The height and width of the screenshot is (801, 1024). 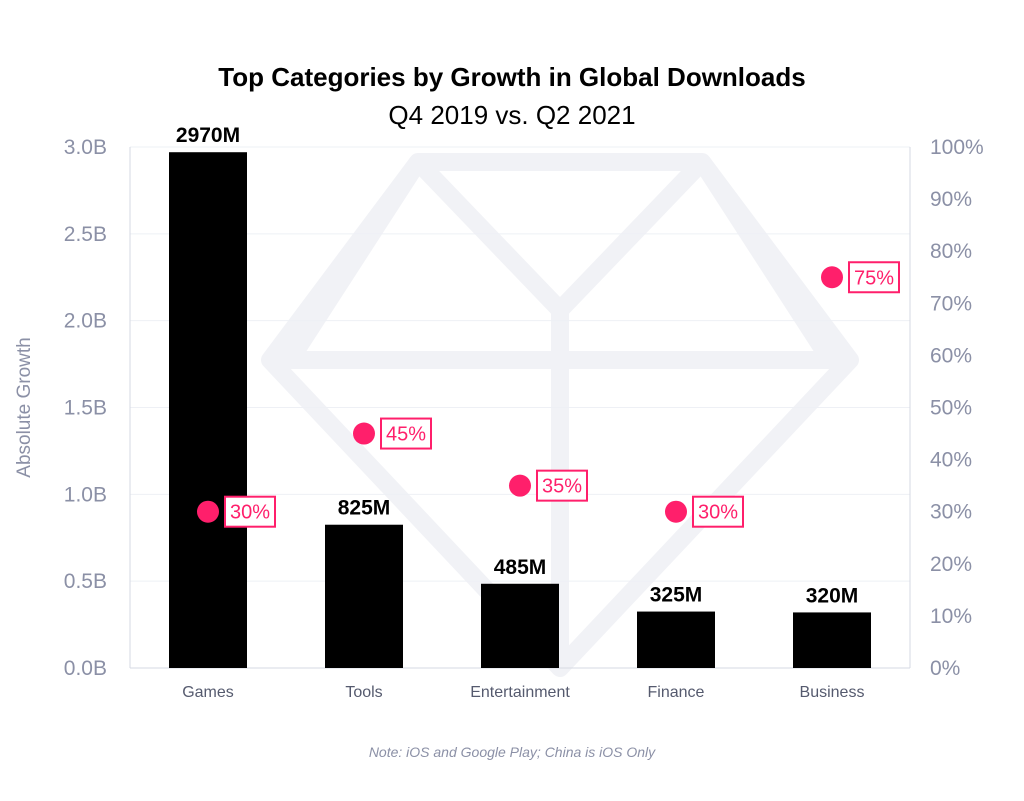 I want to click on y2-tick-label: 90%, so click(x=951, y=199).